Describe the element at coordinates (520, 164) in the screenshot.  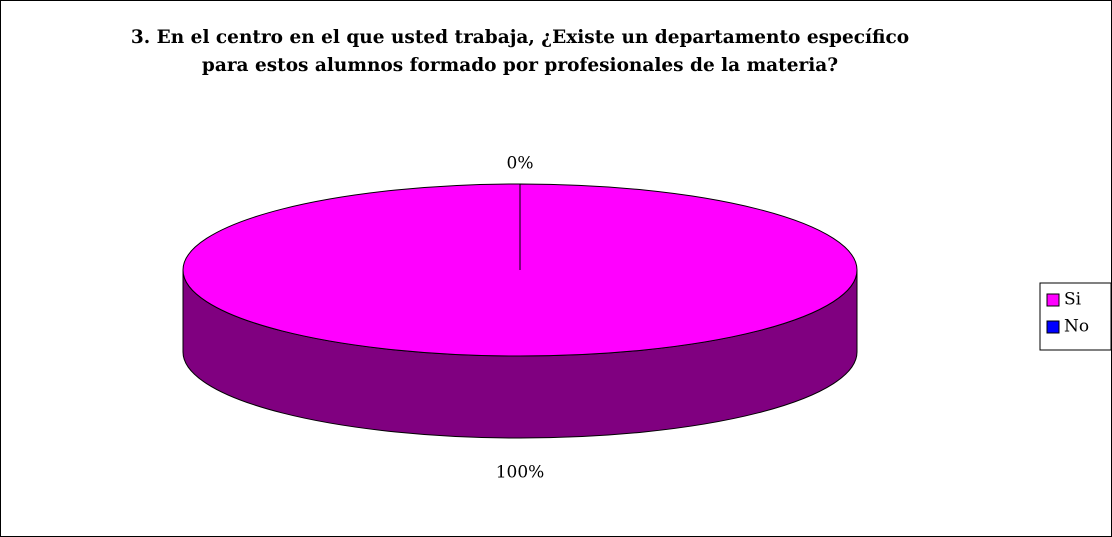
I see `data-label: 0%` at that location.